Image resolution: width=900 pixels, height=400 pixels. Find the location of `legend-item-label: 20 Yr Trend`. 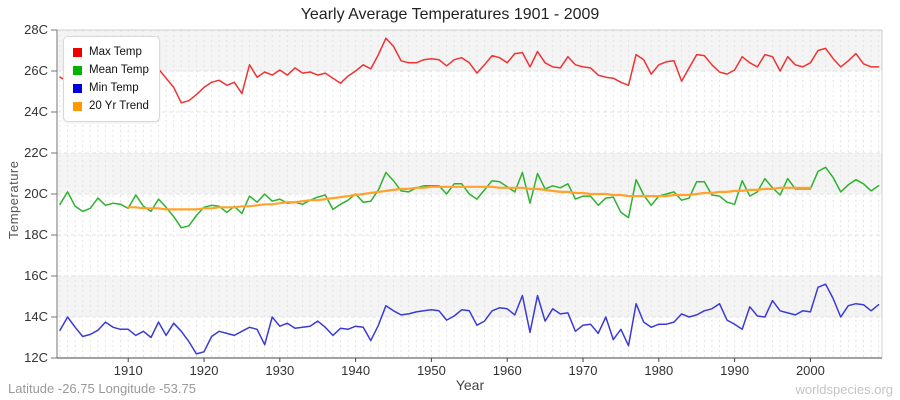

legend-item-label: 20 Yr Trend is located at coordinates (119, 106).